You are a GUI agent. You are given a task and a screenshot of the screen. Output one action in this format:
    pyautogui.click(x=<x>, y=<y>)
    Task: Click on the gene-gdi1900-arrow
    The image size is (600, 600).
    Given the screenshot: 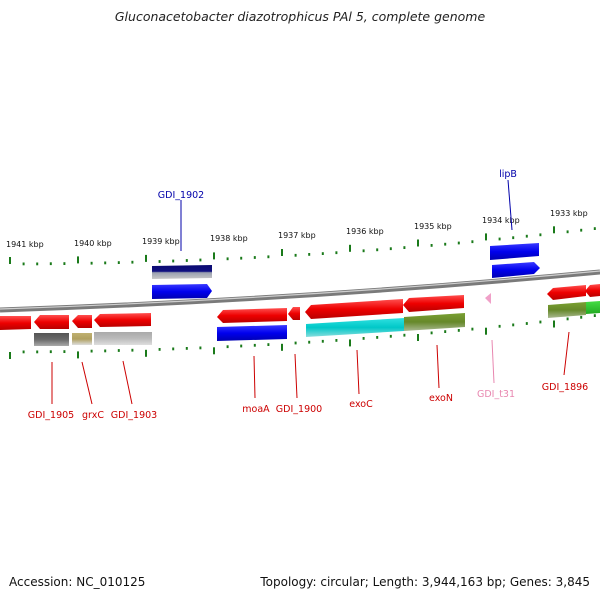 What is the action you would take?
    pyautogui.click(x=294, y=313)
    